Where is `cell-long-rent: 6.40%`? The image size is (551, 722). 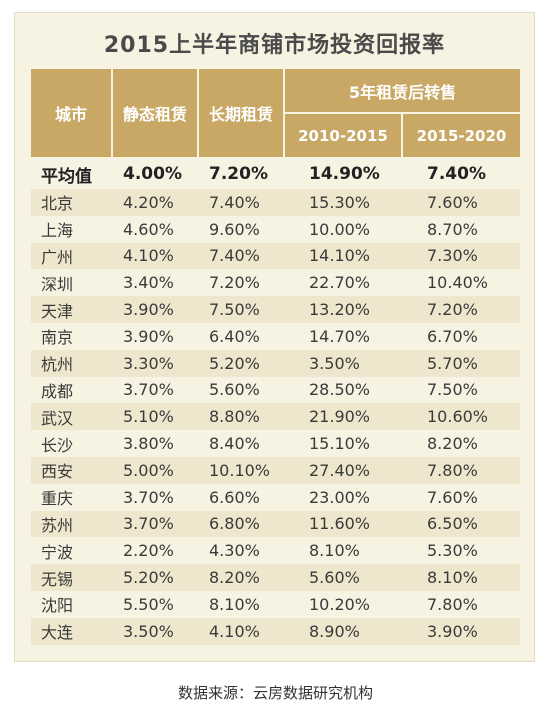 cell-long-rent: 6.40% is located at coordinates (242, 336).